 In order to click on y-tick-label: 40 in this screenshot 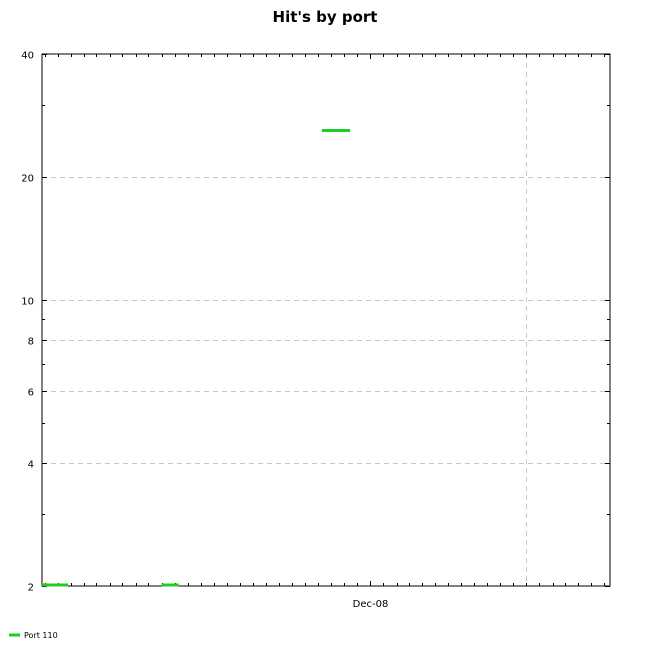, I will do `click(27, 56)`.